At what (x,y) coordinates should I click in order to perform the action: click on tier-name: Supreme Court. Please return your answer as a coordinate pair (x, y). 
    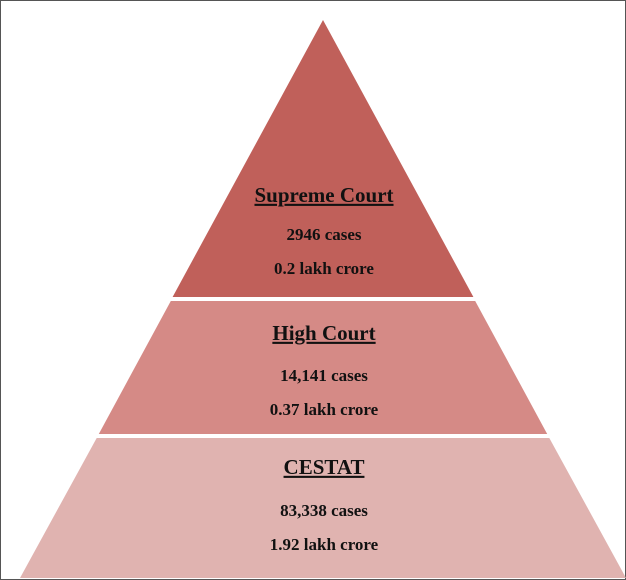
    Looking at the image, I should click on (323, 195).